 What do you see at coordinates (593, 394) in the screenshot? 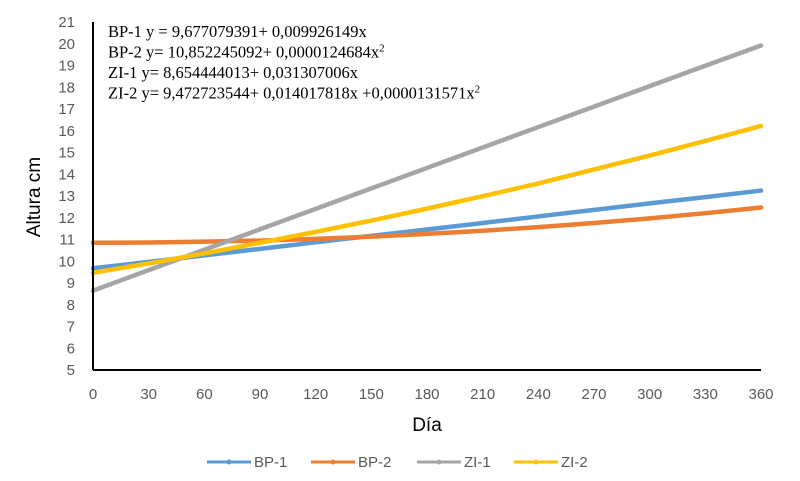
I see `x-tick-label: 270` at bounding box center [593, 394].